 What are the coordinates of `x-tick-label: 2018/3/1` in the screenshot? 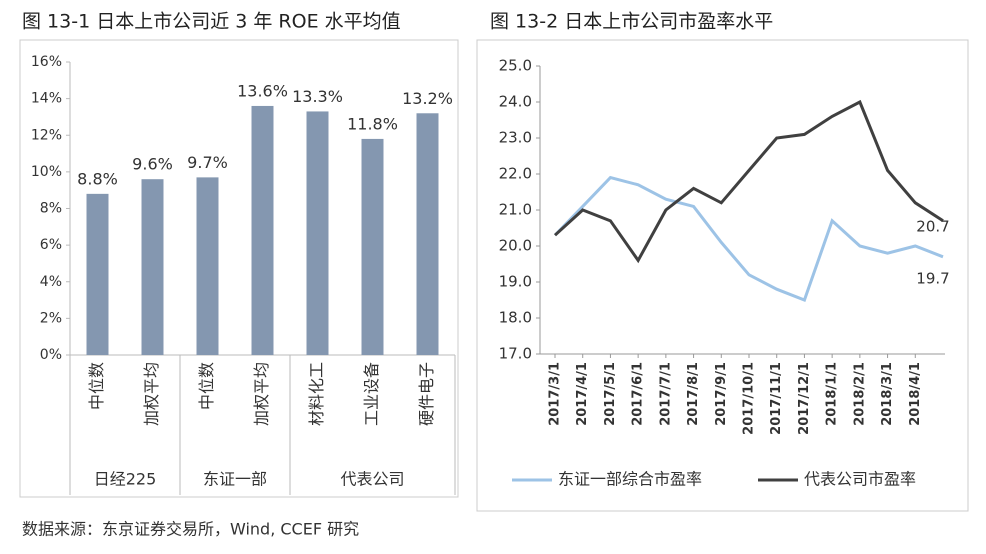 It's located at (887, 394).